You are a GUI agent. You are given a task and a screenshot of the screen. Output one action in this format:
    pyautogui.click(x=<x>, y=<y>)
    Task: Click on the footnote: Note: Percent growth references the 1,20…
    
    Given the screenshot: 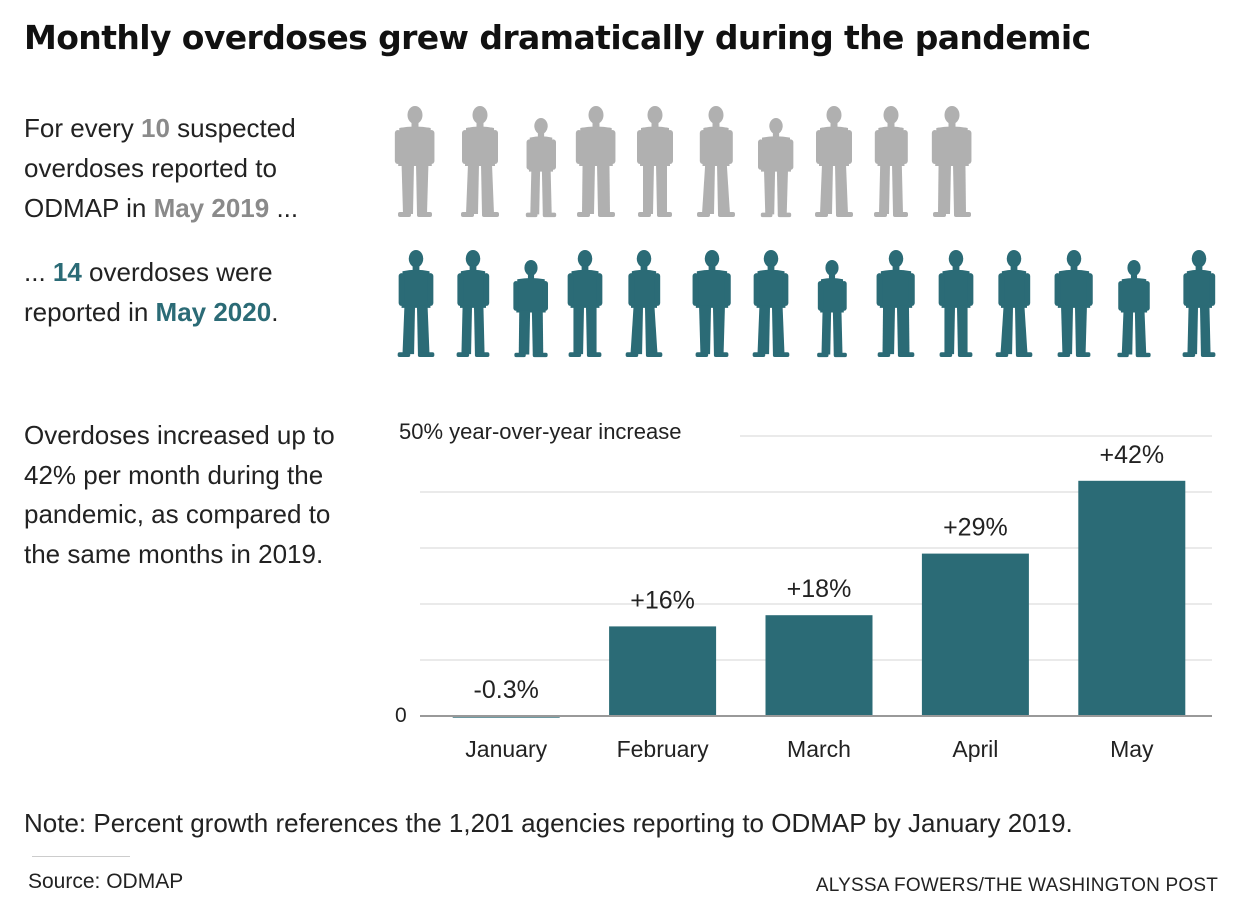 What is the action you would take?
    pyautogui.click(x=548, y=823)
    